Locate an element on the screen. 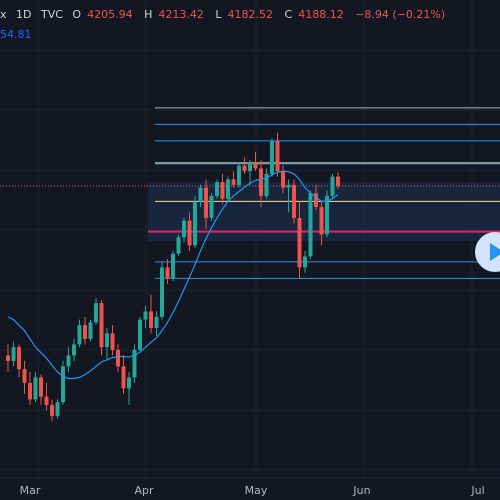 The height and width of the screenshot is (500, 500). replay-play-button is located at coordinates (487, 252).